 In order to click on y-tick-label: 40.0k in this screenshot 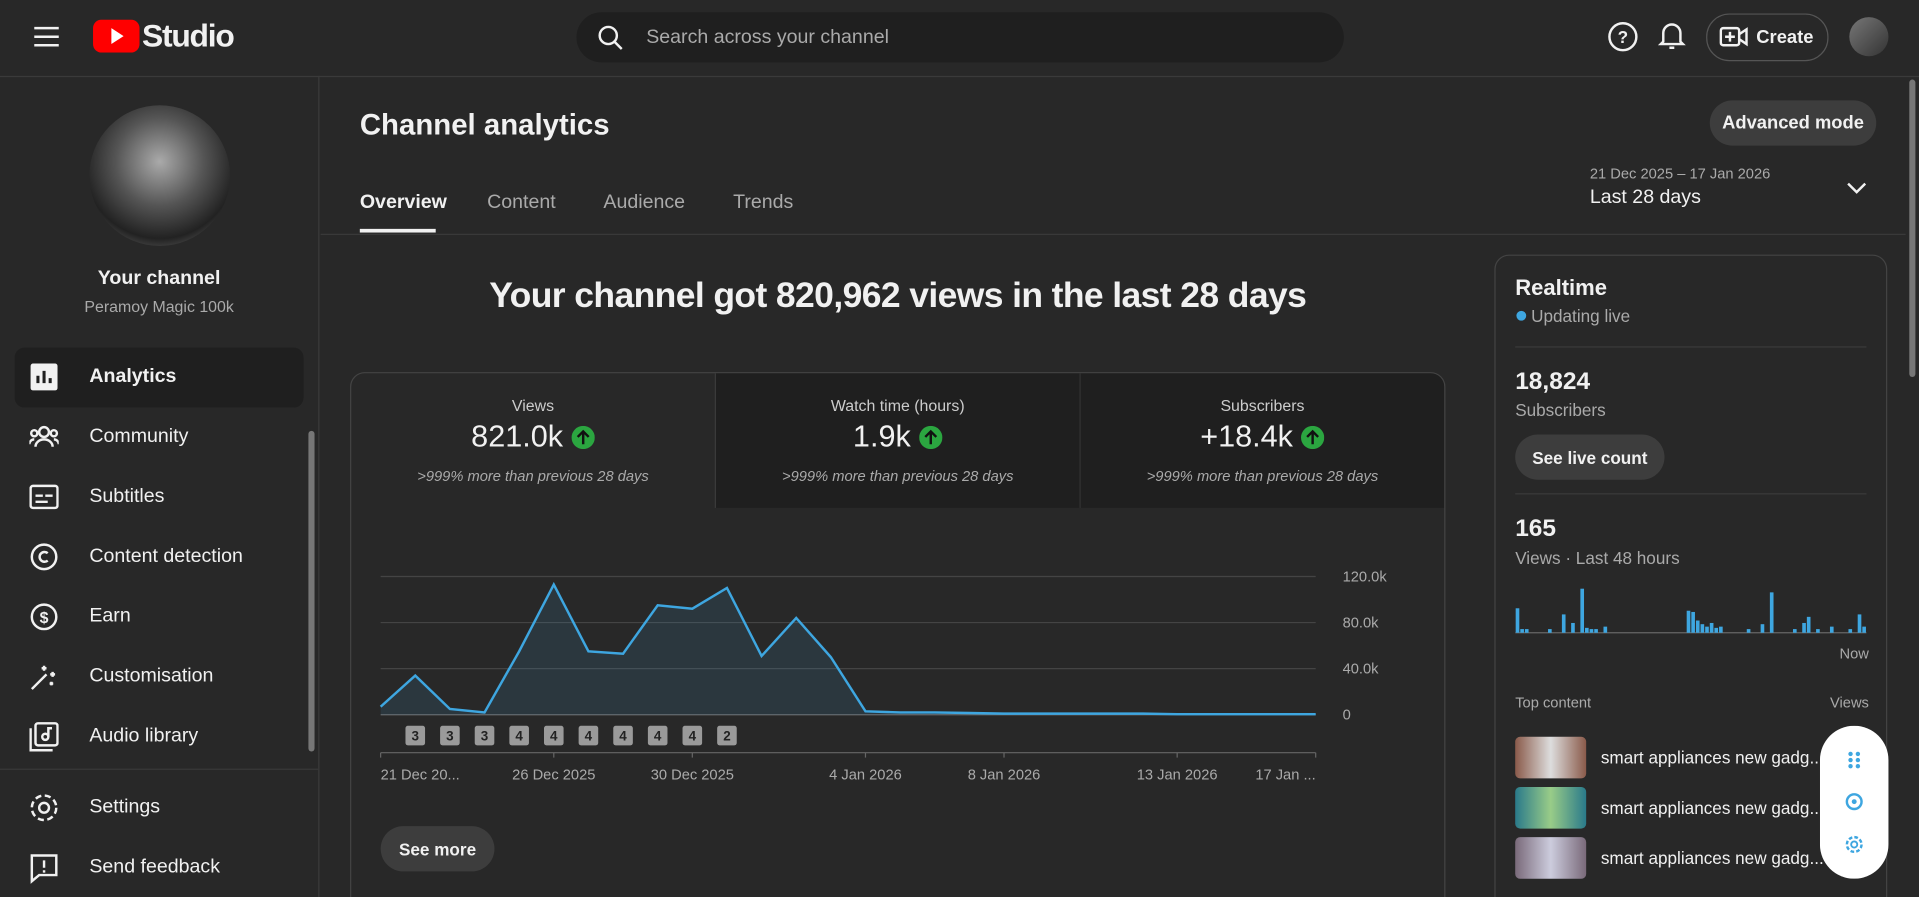, I will do `click(1361, 670)`.